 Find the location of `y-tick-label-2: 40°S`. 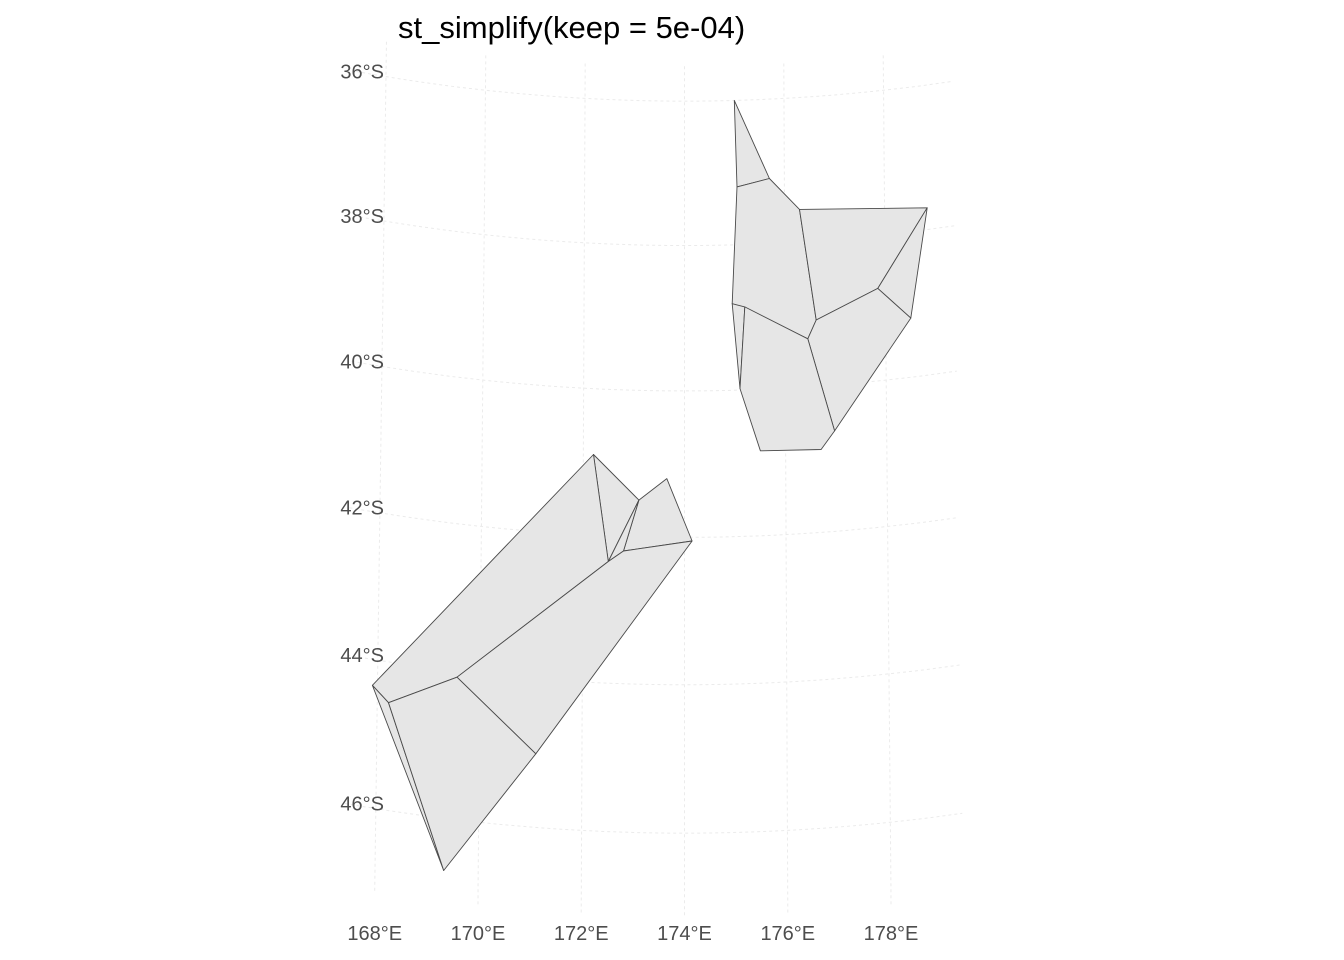

y-tick-label-2: 40°S is located at coordinates (362, 362).